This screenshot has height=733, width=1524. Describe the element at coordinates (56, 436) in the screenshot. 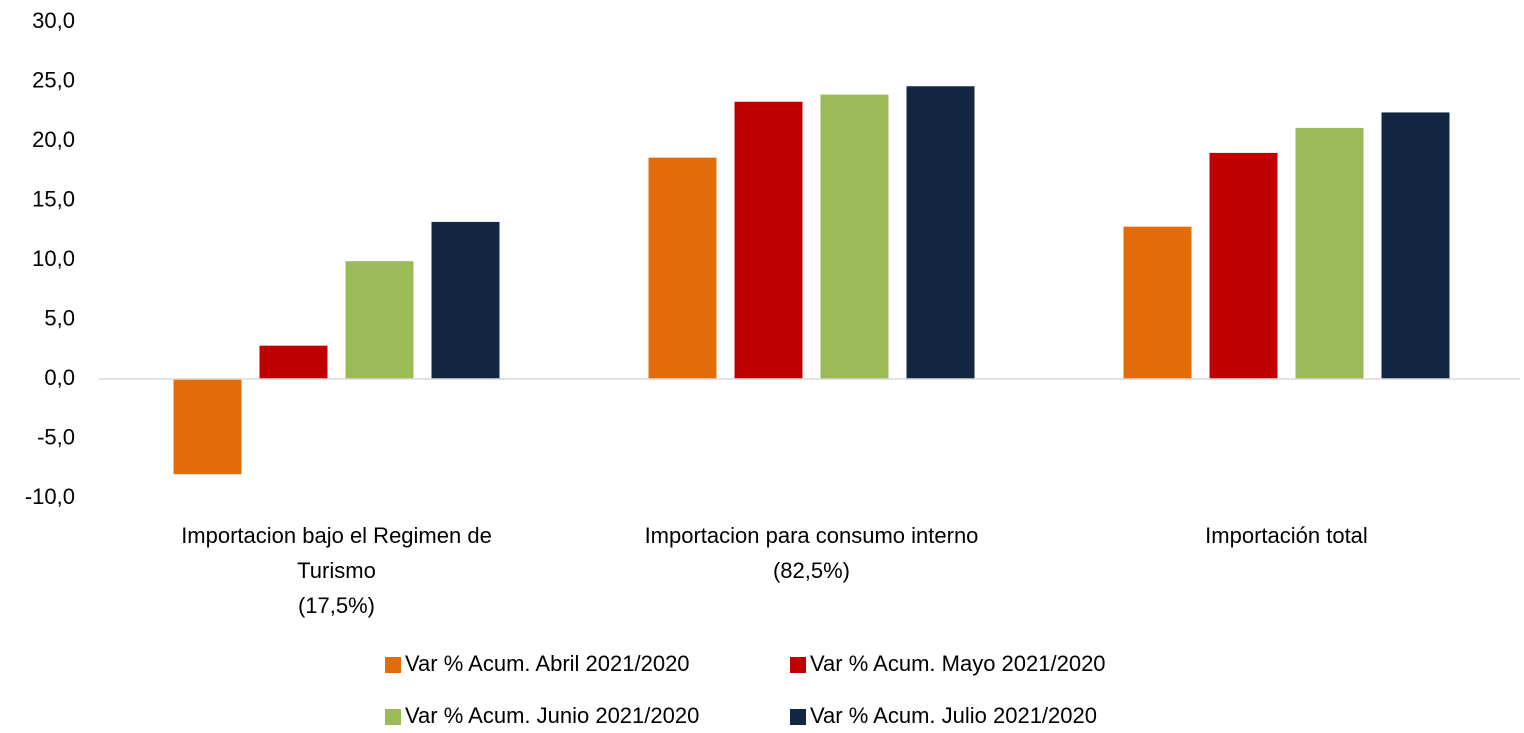

I see `y-tick-label: -5,0` at that location.